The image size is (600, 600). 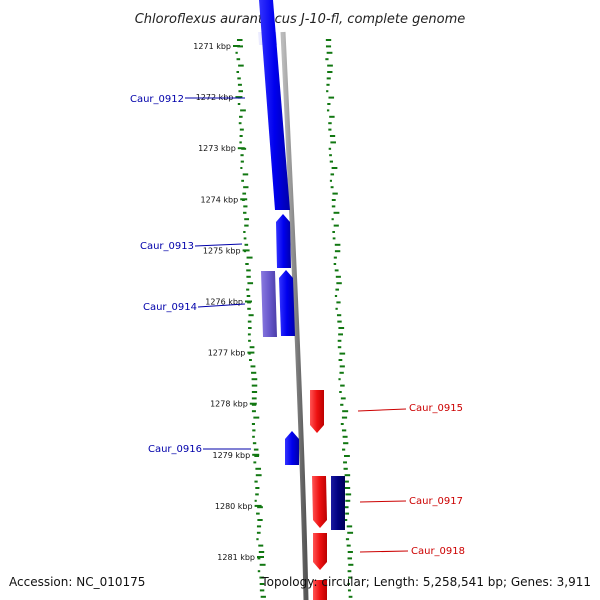 I want to click on ruler-tick-label: 1274 kbp, so click(x=219, y=199).